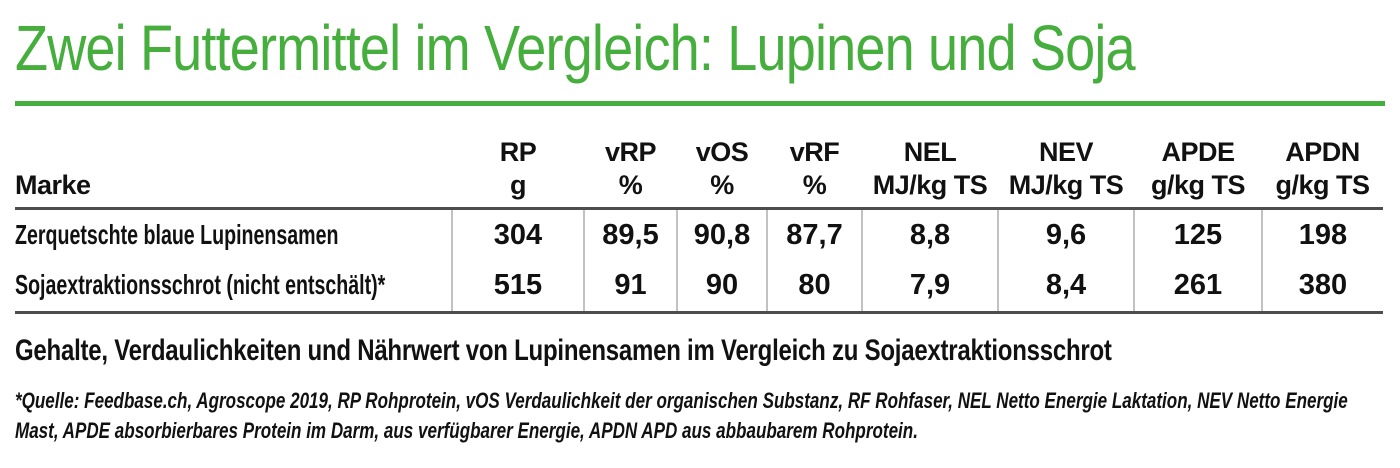 This screenshot has height=468, width=1400. I want to click on table-cell: 9,6, so click(1065, 234).